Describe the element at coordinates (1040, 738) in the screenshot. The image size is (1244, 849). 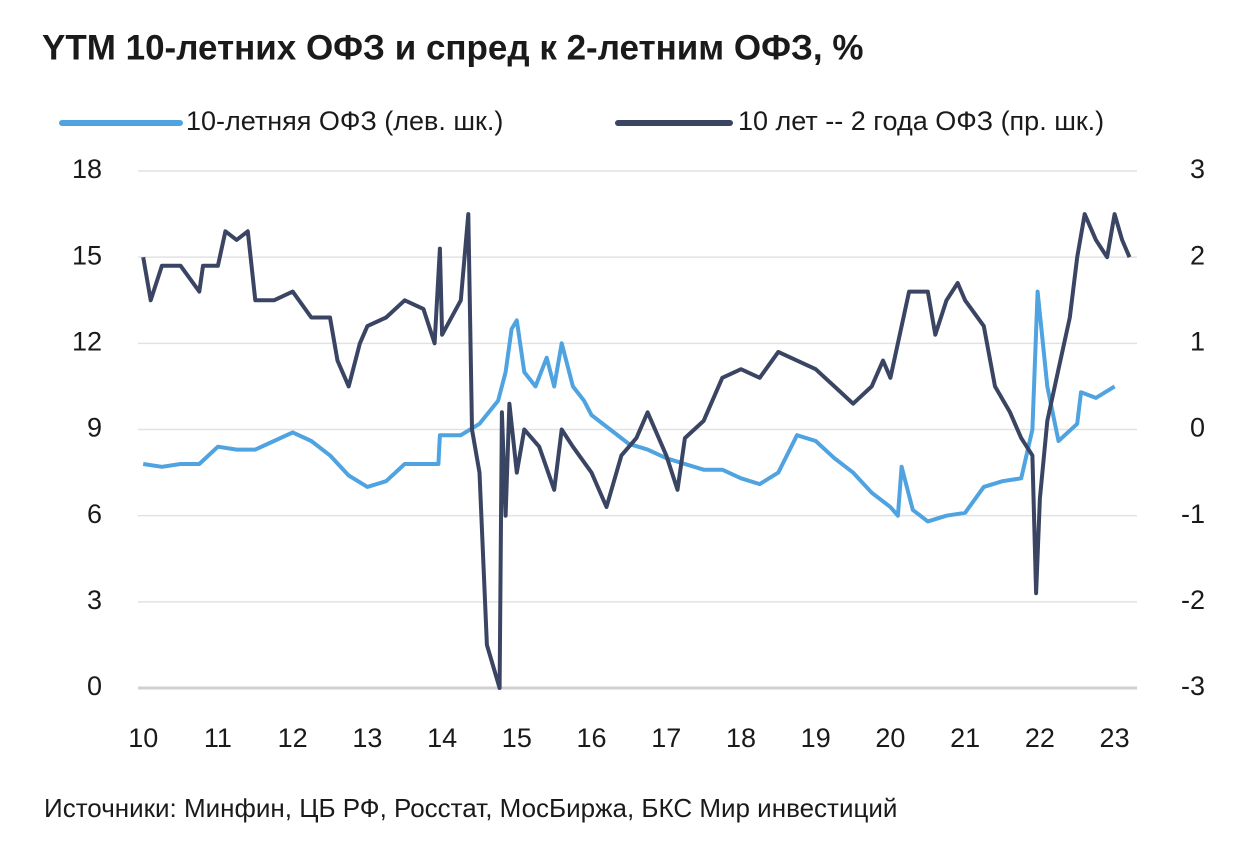
I see `x-tick-label: 22` at that location.